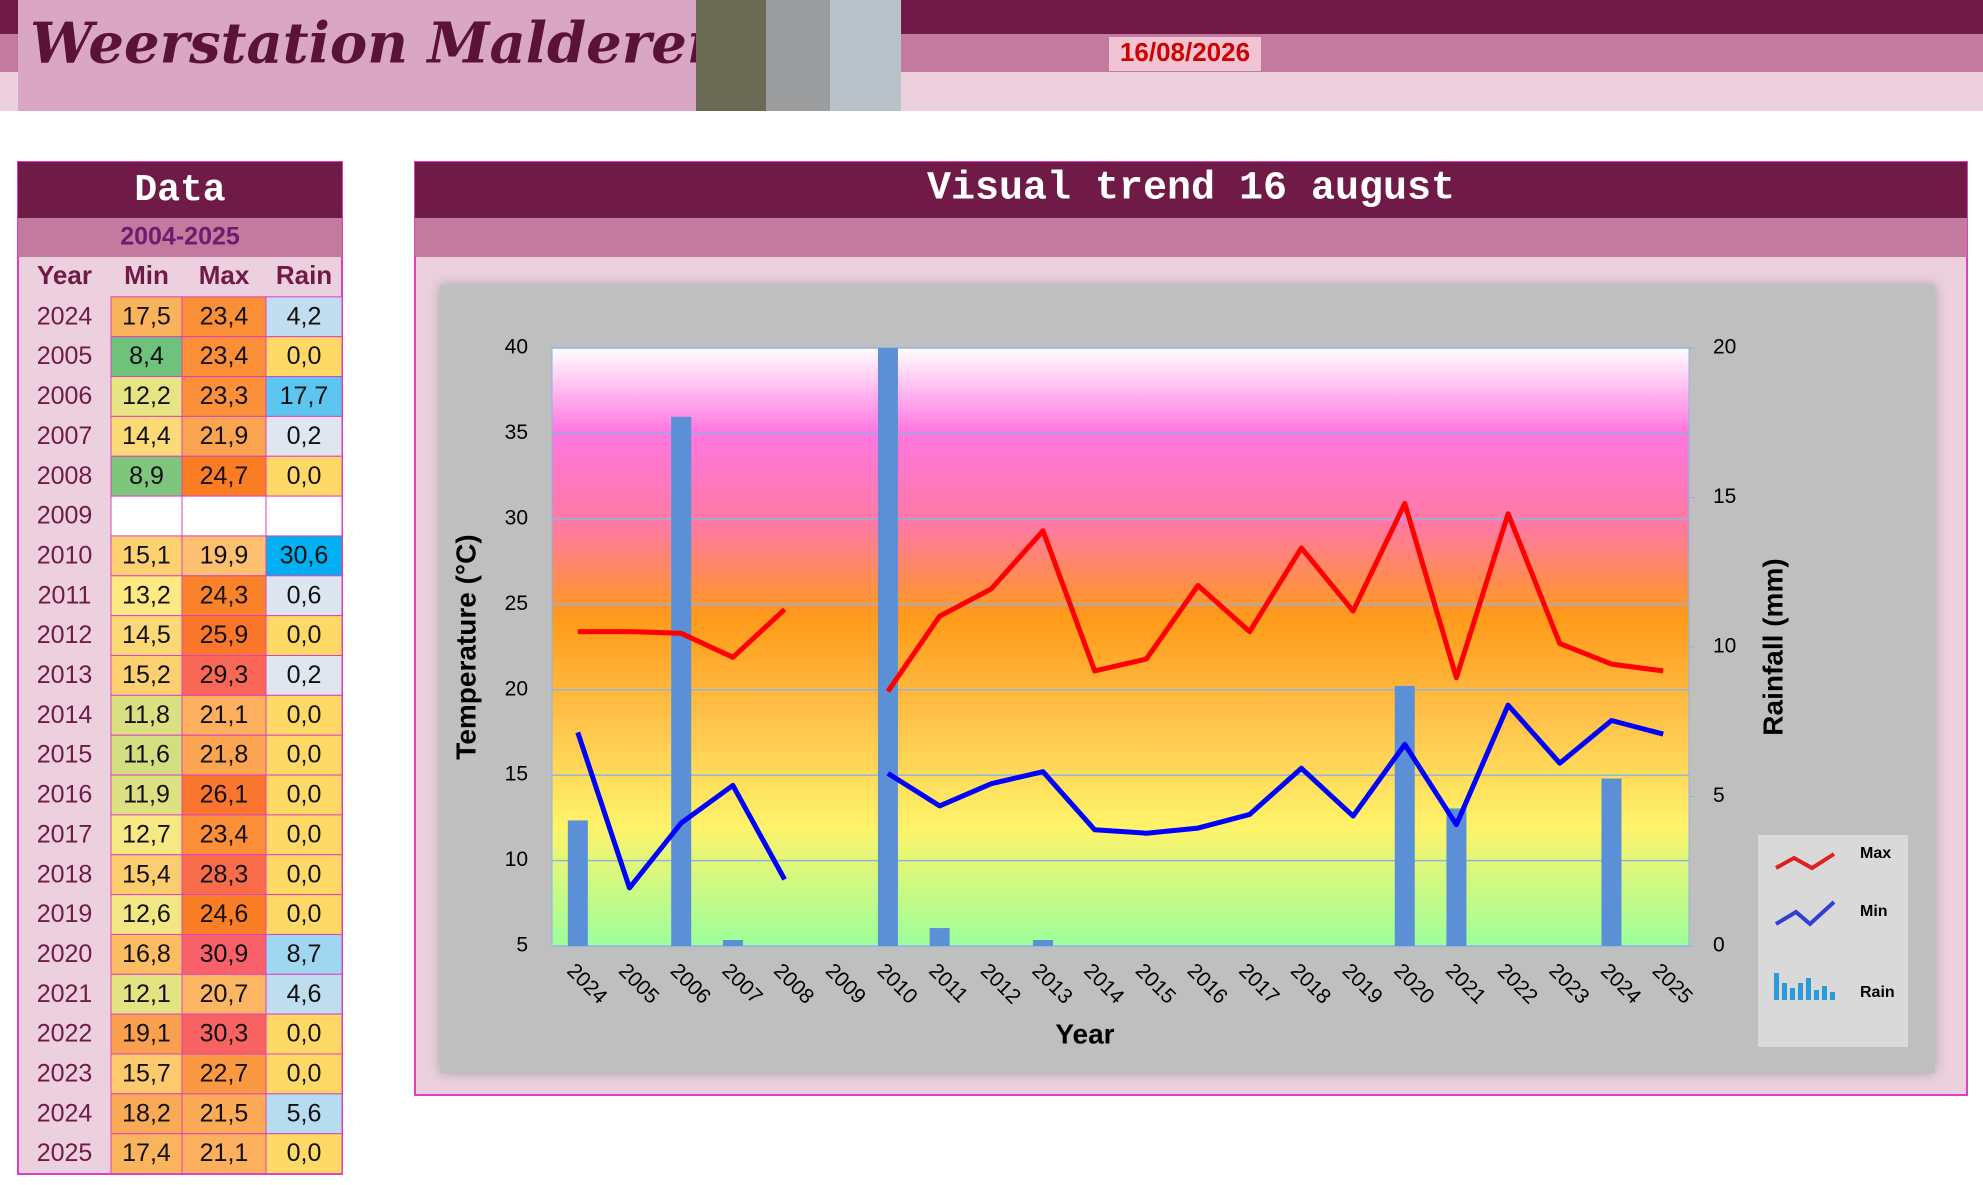 This screenshot has width=1983, height=1185. What do you see at coordinates (304, 994) in the screenshot?
I see `value-cell: 4,6` at bounding box center [304, 994].